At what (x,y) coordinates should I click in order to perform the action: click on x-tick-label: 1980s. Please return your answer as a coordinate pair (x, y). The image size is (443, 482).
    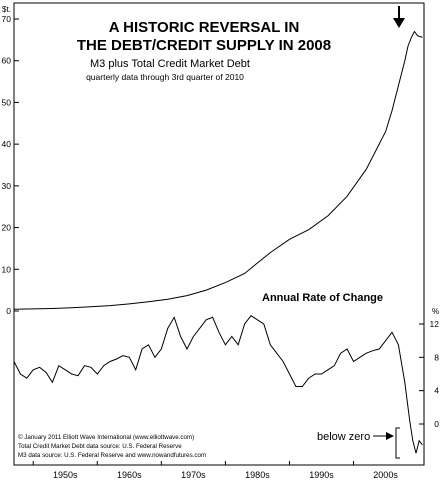
    Looking at the image, I should click on (257, 475).